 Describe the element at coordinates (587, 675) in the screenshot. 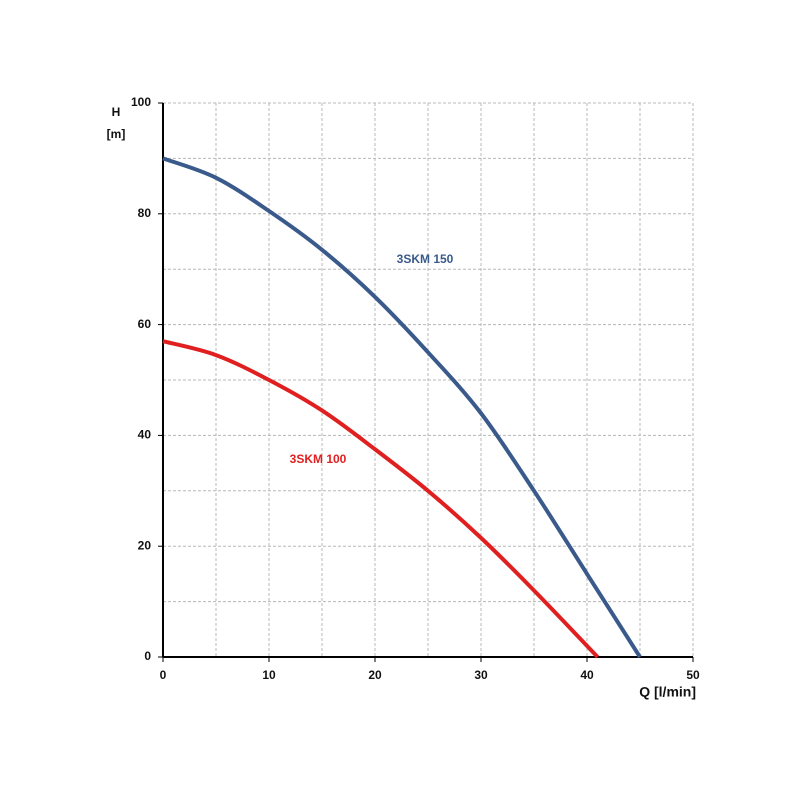

I see `x-tick-label: 40` at that location.